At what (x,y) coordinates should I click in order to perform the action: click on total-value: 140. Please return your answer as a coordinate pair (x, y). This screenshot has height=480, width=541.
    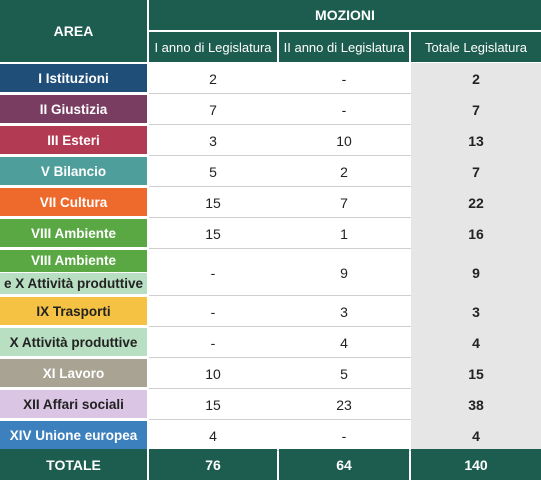
    Looking at the image, I should click on (476, 464).